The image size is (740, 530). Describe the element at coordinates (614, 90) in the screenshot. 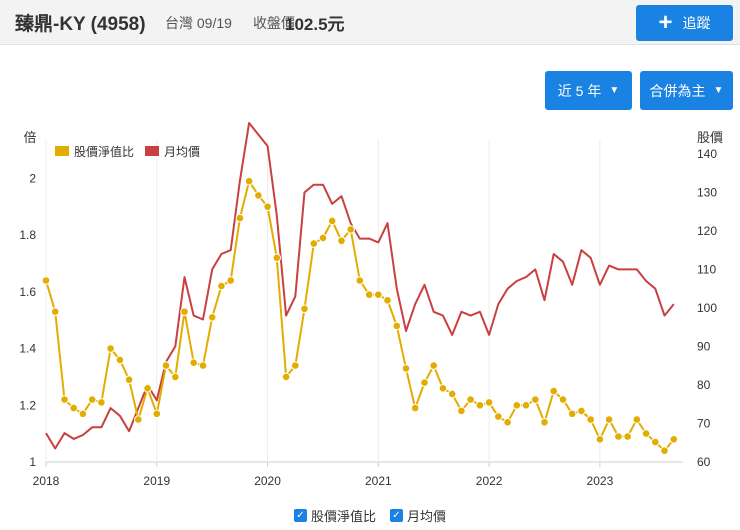

I see `chevron-down-icon: ▼` at that location.